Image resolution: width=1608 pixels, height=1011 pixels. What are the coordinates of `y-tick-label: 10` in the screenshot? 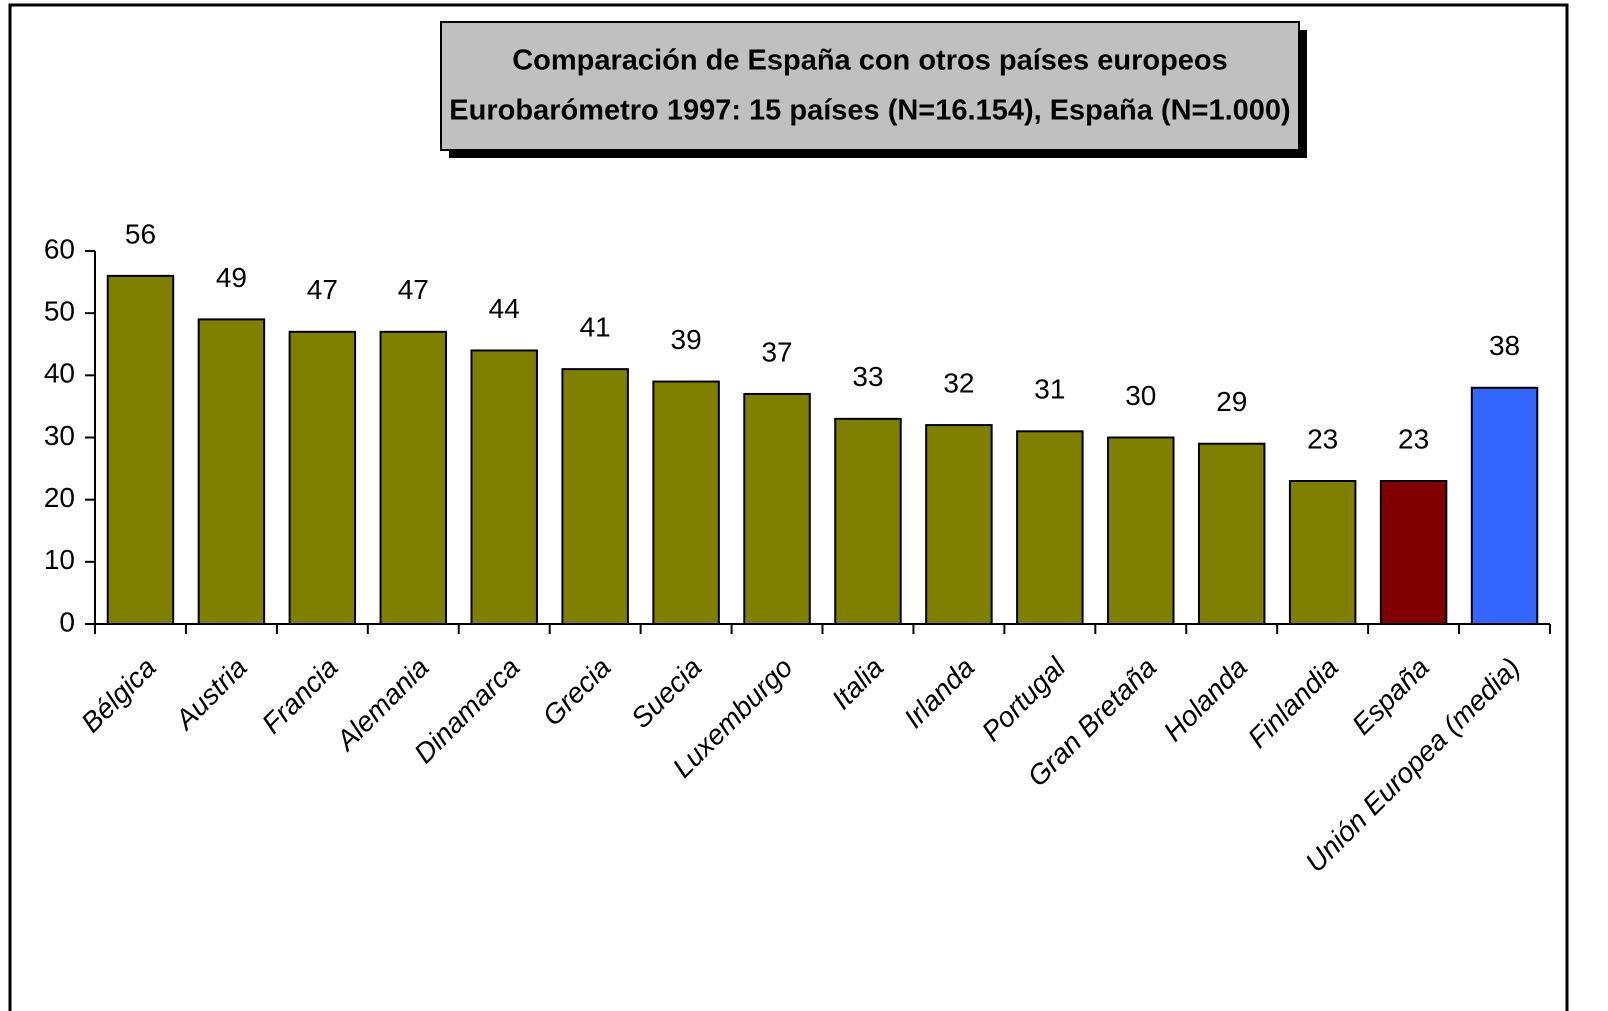 It's located at (59, 559).